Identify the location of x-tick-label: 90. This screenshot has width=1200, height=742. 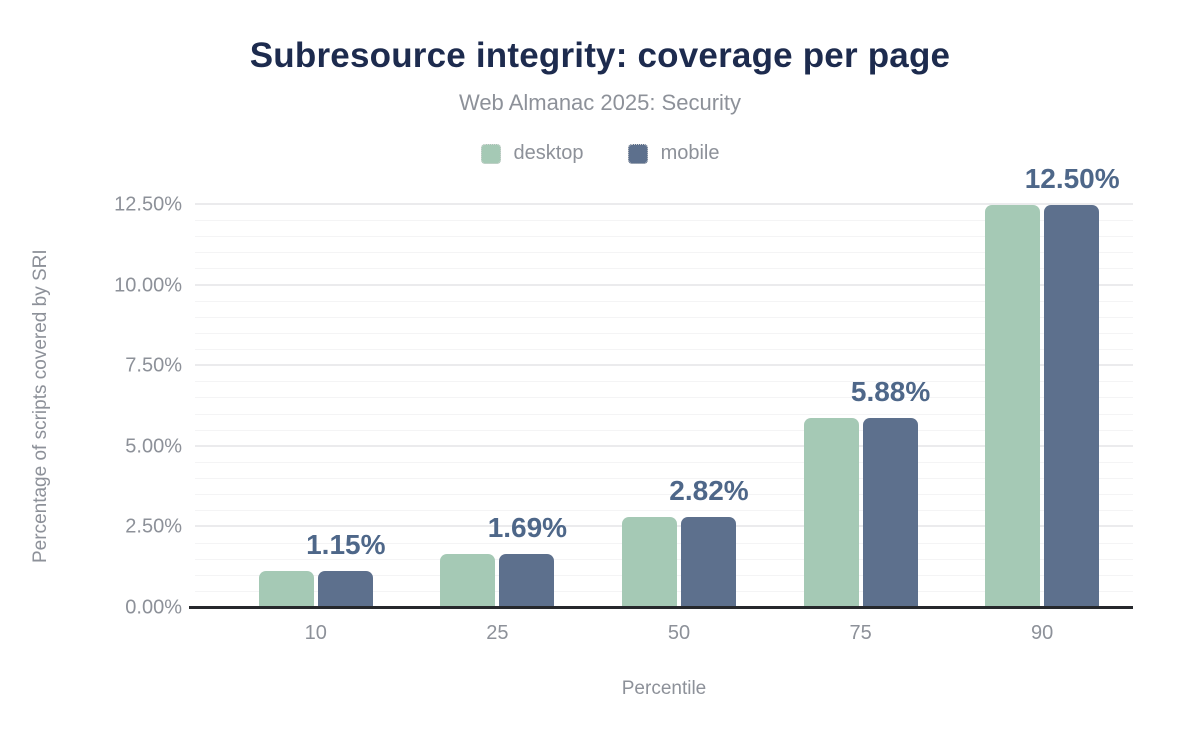
(1042, 633).